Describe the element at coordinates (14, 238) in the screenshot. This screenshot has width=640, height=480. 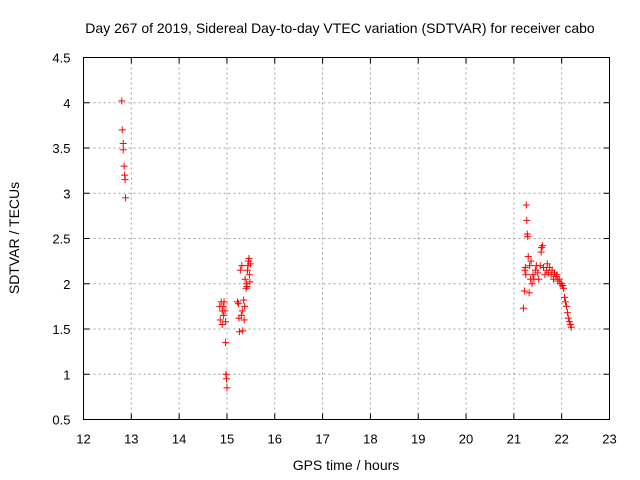
I see `y-axis-label: SDTVAR / TECUs` at that location.